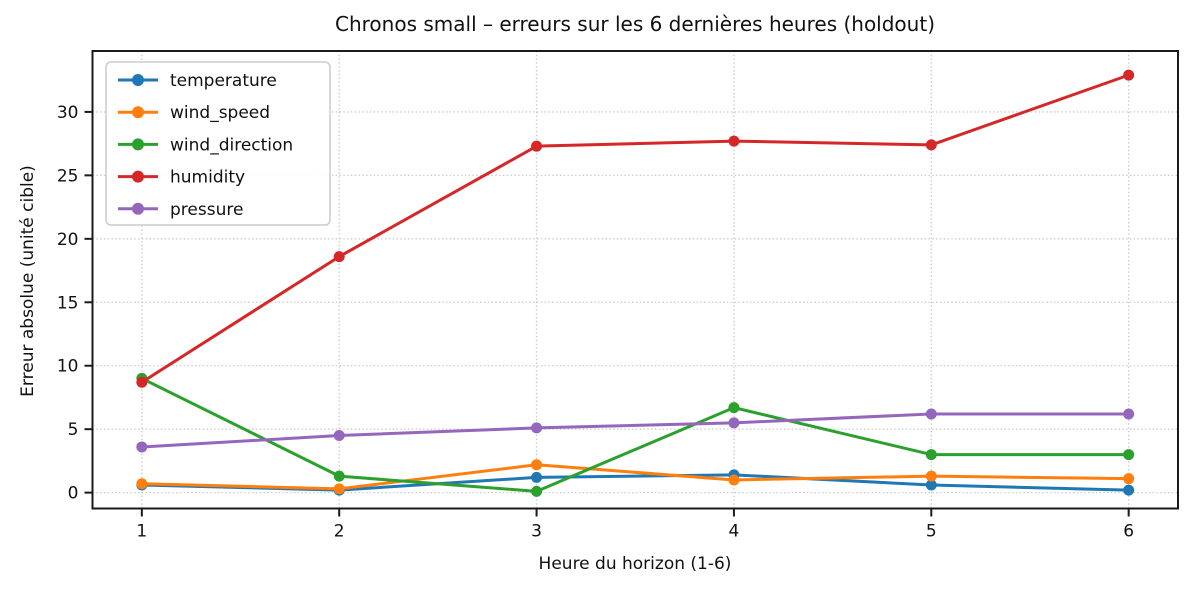 The height and width of the screenshot is (600, 1200). What do you see at coordinates (635, 564) in the screenshot?
I see `x-axis-label: Heure du horizon (1-6)` at bounding box center [635, 564].